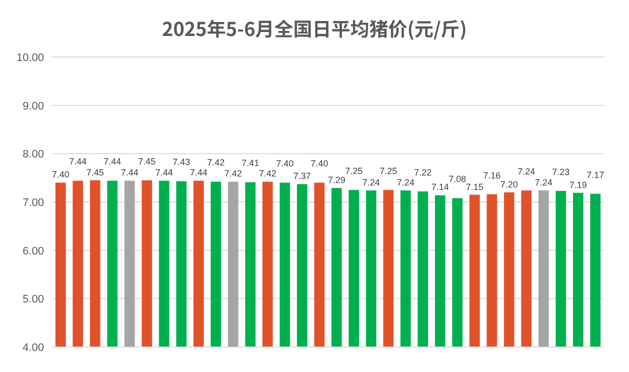 This screenshot has width=629, height=372. I want to click on y-tick-label: 6.00, so click(33, 251).